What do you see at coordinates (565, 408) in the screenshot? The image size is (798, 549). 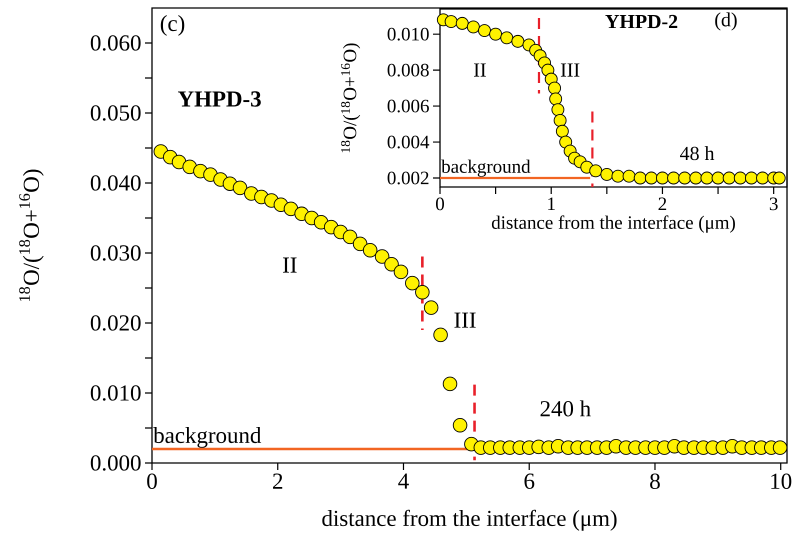 I see `annotation: 240 h` at bounding box center [565, 408].